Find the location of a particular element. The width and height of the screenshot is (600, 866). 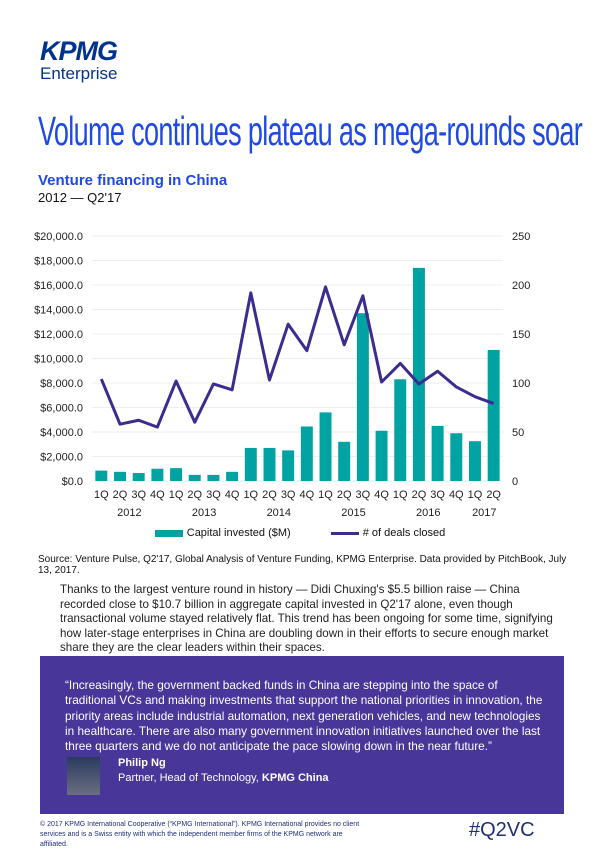

logo-brand: KPMG is located at coordinates (79, 51).